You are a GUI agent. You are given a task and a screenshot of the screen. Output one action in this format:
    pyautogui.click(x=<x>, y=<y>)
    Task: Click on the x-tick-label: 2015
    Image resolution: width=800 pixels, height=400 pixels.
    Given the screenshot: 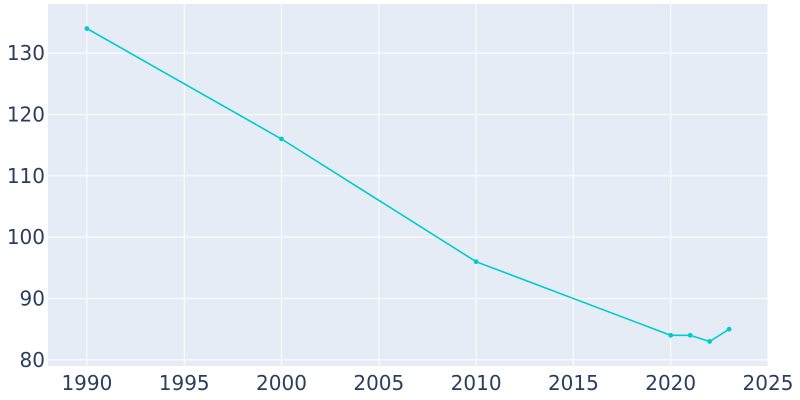 What is the action you would take?
    pyautogui.click(x=573, y=383)
    